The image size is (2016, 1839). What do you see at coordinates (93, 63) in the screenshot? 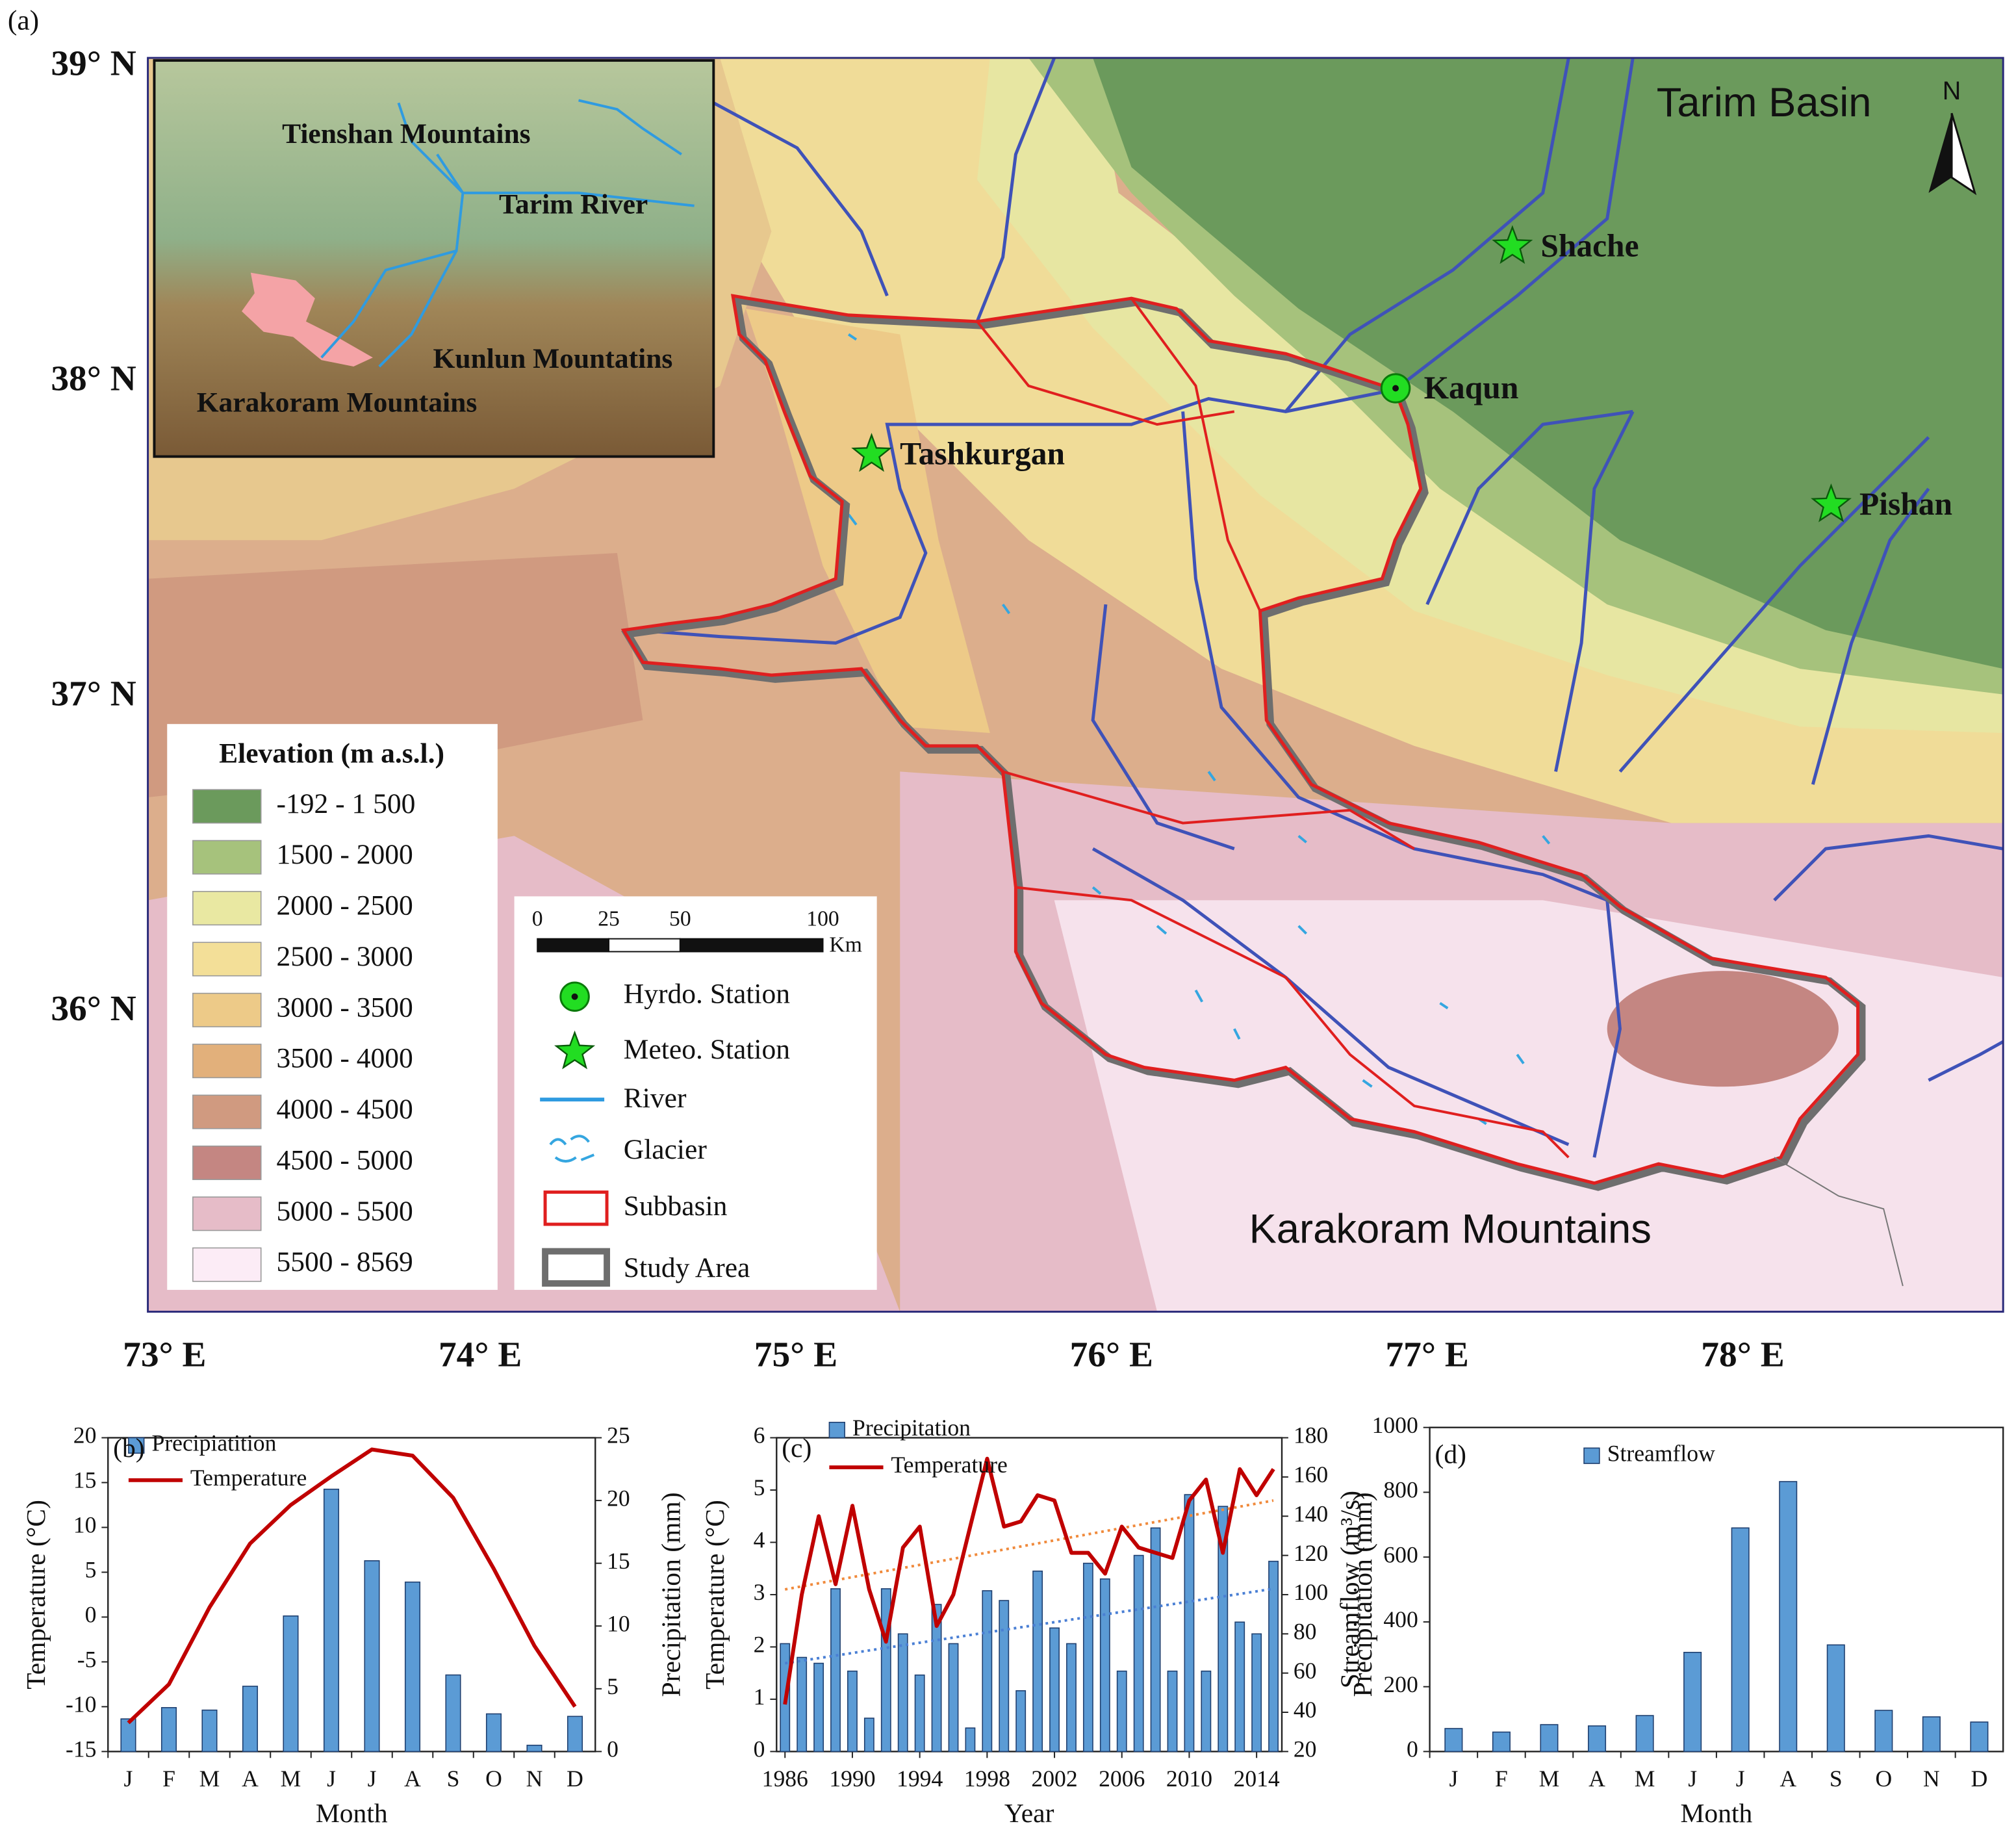
I see `lat-tick-label: 39° N` at bounding box center [93, 63].